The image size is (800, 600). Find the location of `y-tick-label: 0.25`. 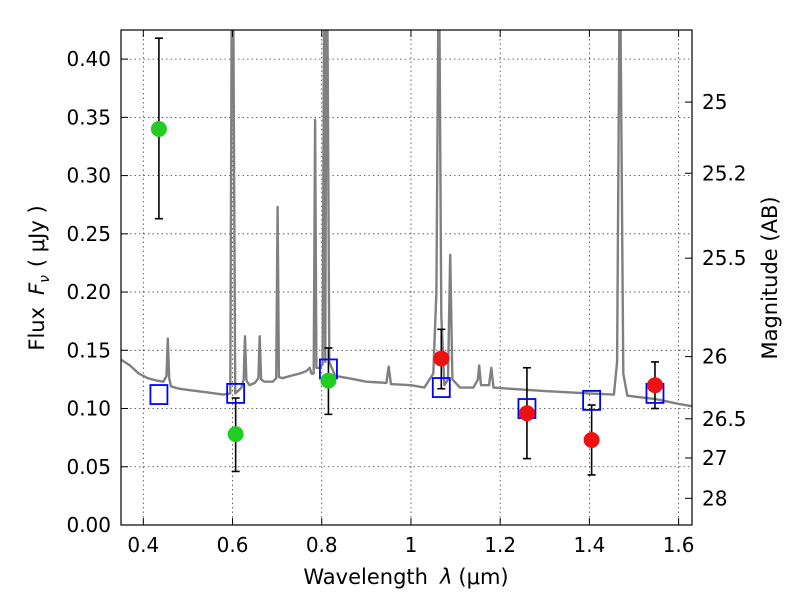

y-tick-label: 0.25 is located at coordinates (88, 234).